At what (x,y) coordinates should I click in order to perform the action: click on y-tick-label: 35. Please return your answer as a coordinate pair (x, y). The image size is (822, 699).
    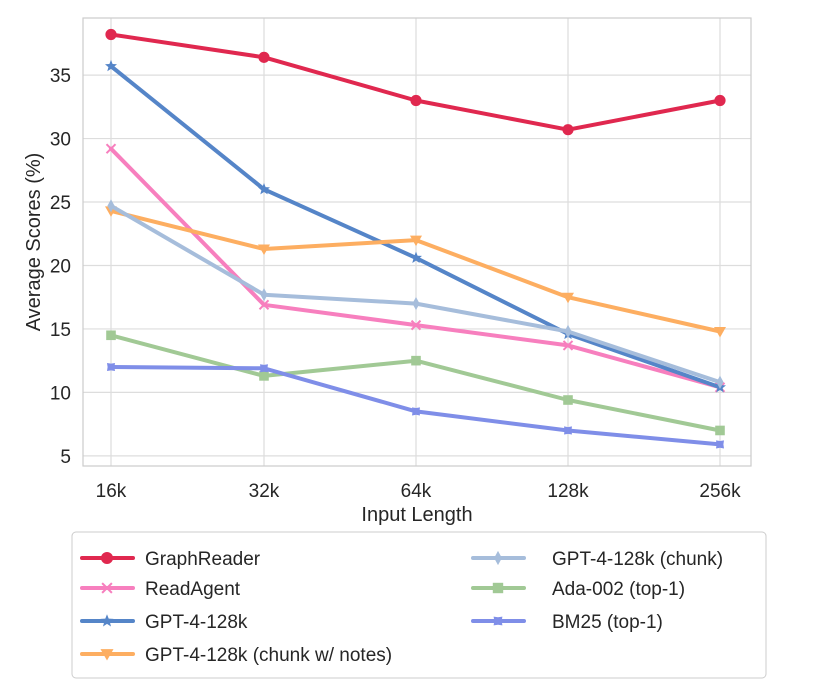
    Looking at the image, I should click on (60, 76).